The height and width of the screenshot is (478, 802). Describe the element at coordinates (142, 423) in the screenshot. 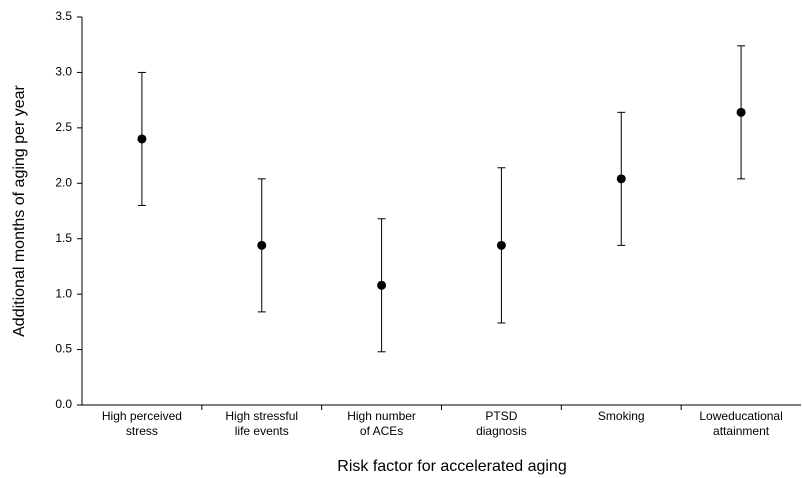

I see `x-tick-label: High perceived stress` at that location.